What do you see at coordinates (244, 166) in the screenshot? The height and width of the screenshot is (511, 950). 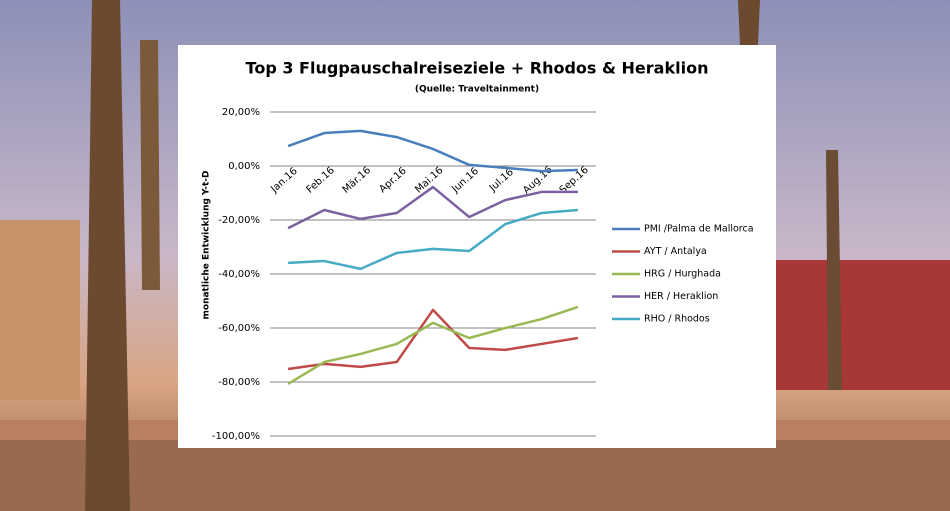 I see `y-tick-label: 0,00%` at bounding box center [244, 166].